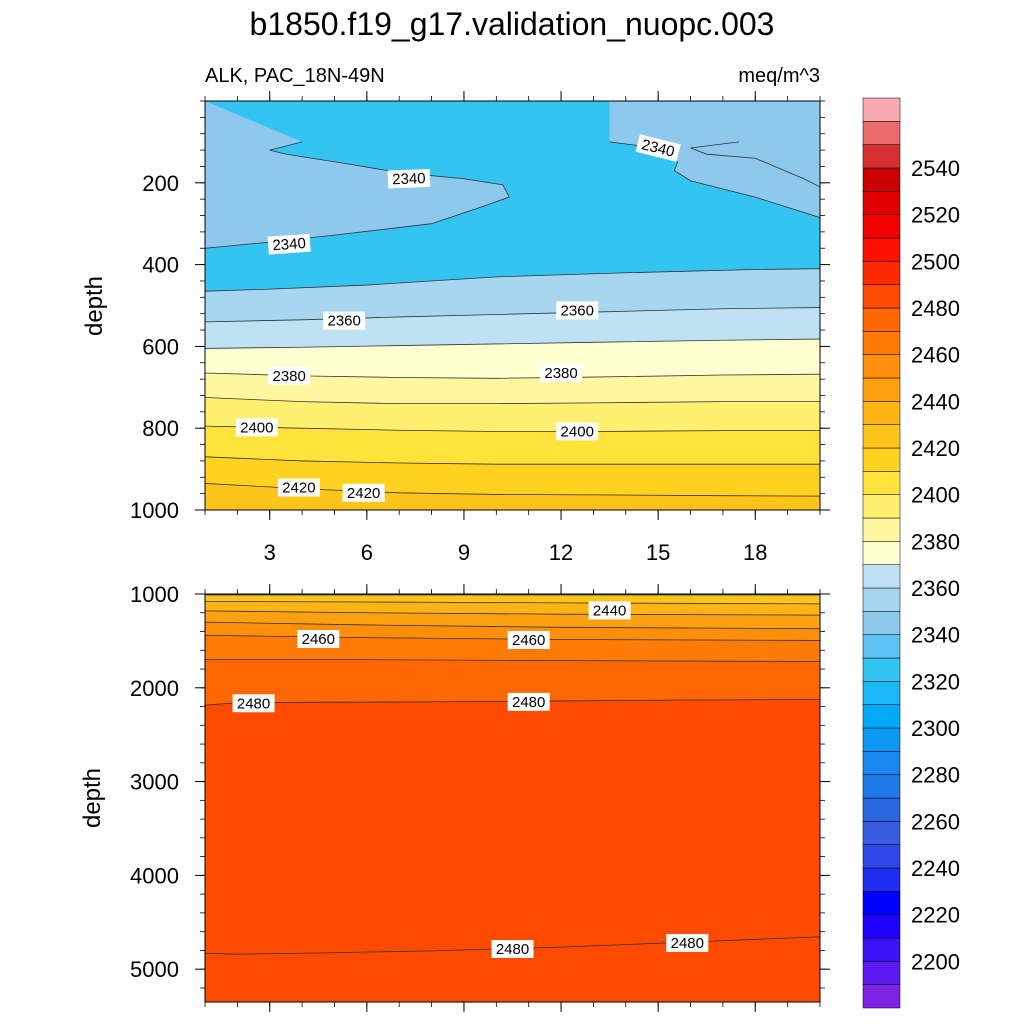 Image resolution: width=1024 pixels, height=1024 pixels. I want to click on contour-label: 2440, so click(609, 610).